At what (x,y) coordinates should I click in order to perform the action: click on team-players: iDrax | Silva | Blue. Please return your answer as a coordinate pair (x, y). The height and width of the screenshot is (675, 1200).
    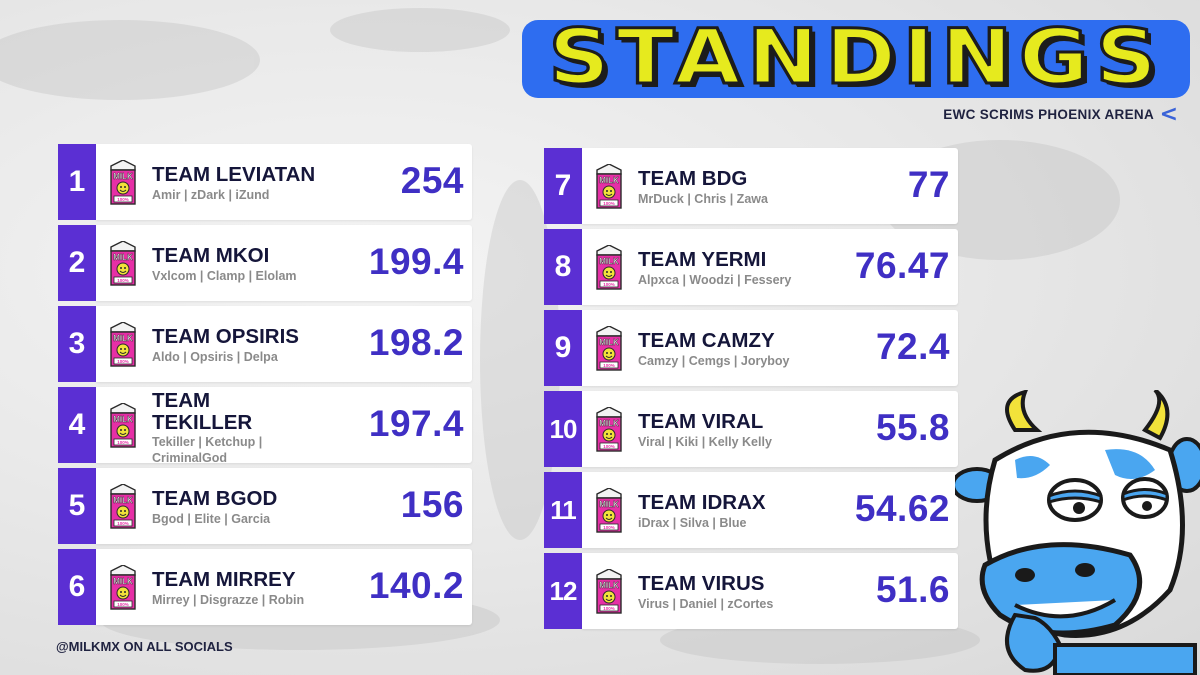
    Looking at the image, I should click on (692, 523).